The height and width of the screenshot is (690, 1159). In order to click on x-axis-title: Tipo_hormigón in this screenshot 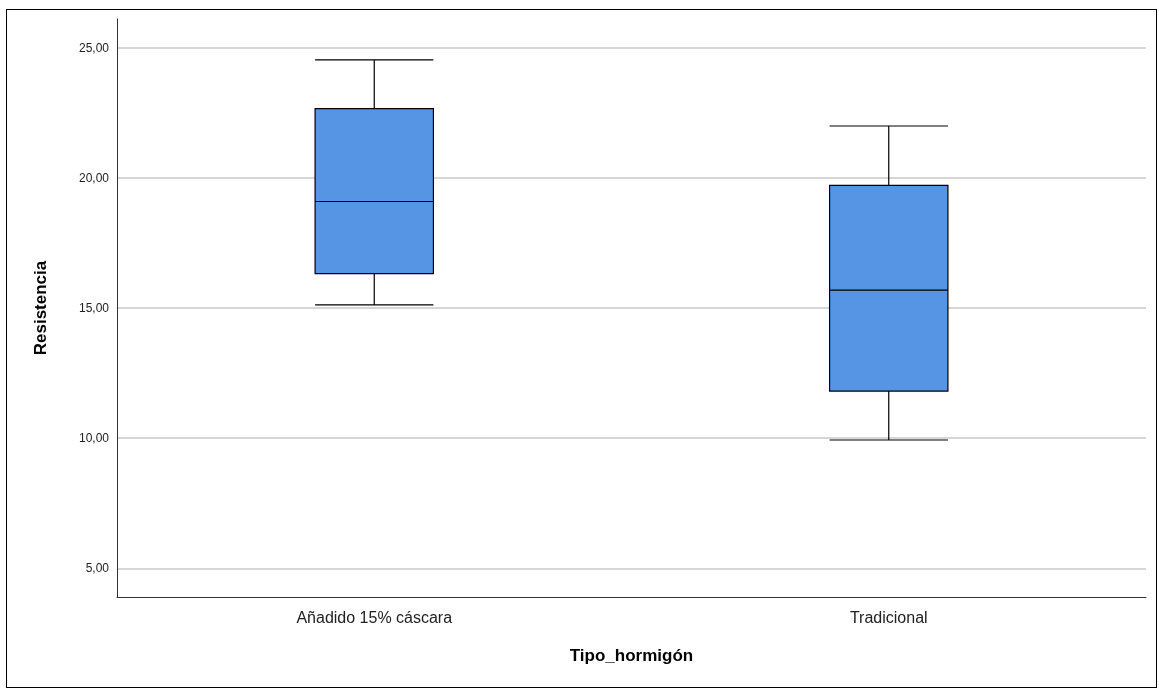, I will do `click(631, 655)`.